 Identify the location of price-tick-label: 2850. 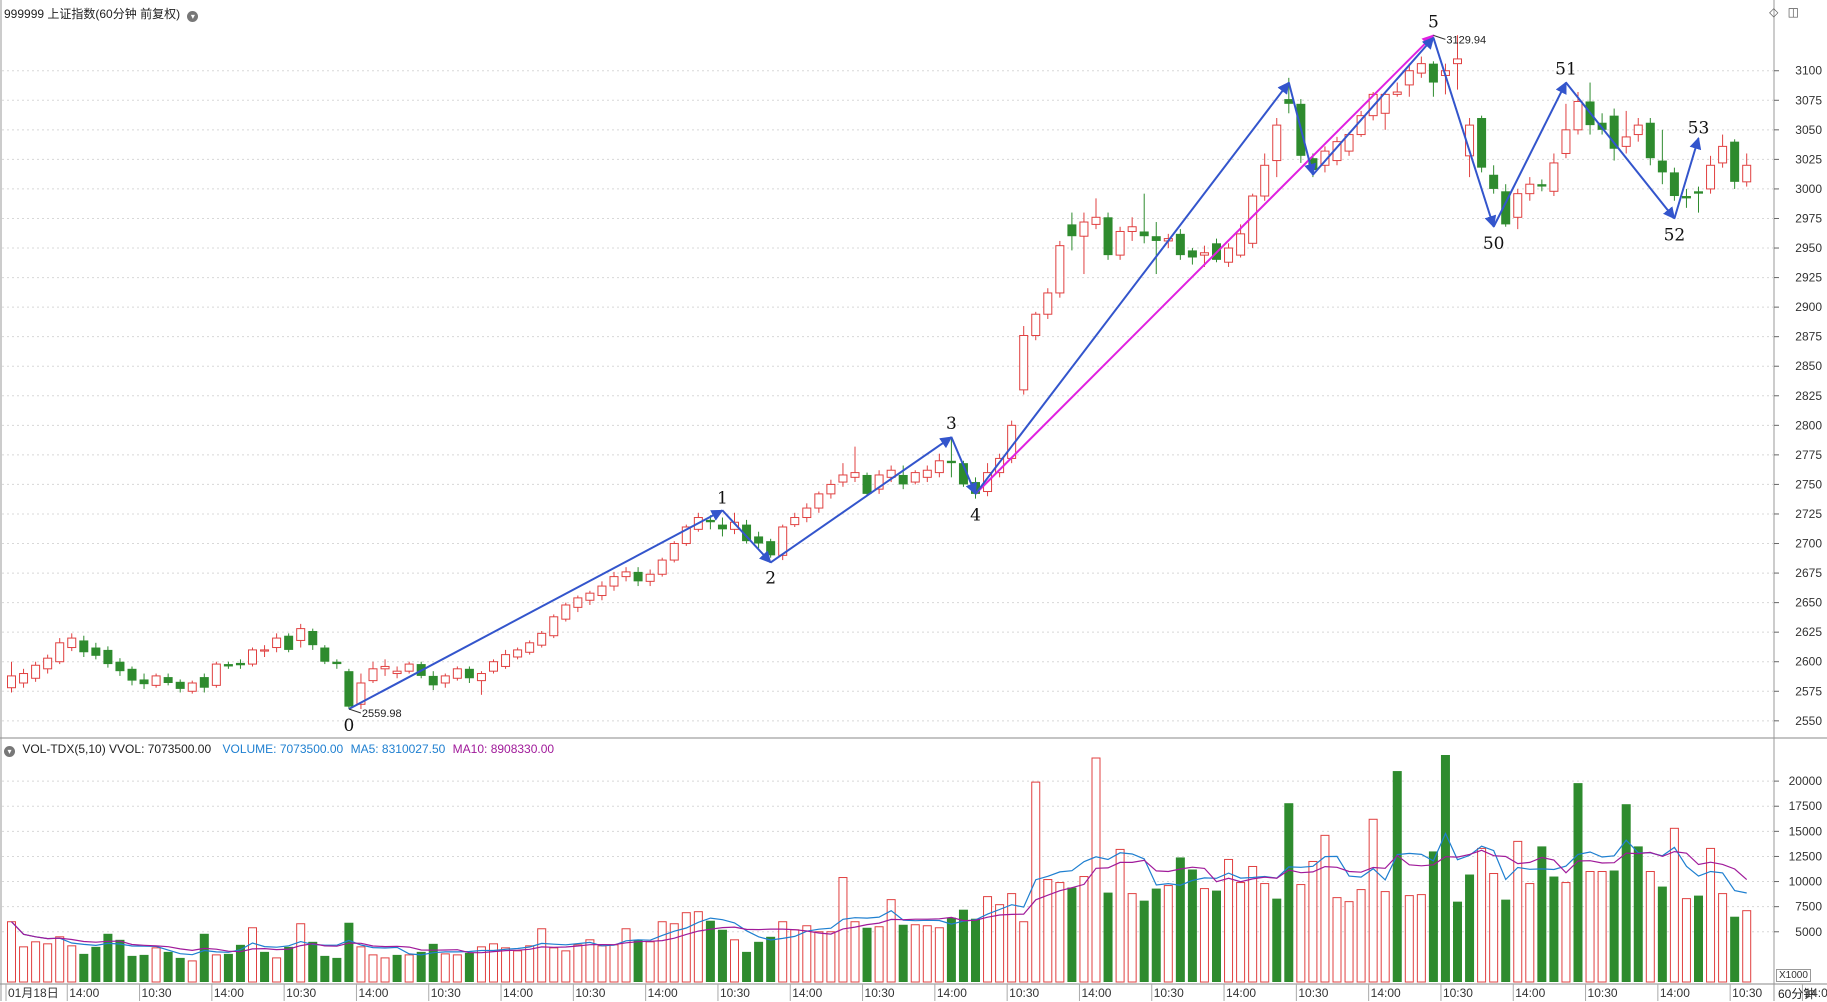
(1808, 366).